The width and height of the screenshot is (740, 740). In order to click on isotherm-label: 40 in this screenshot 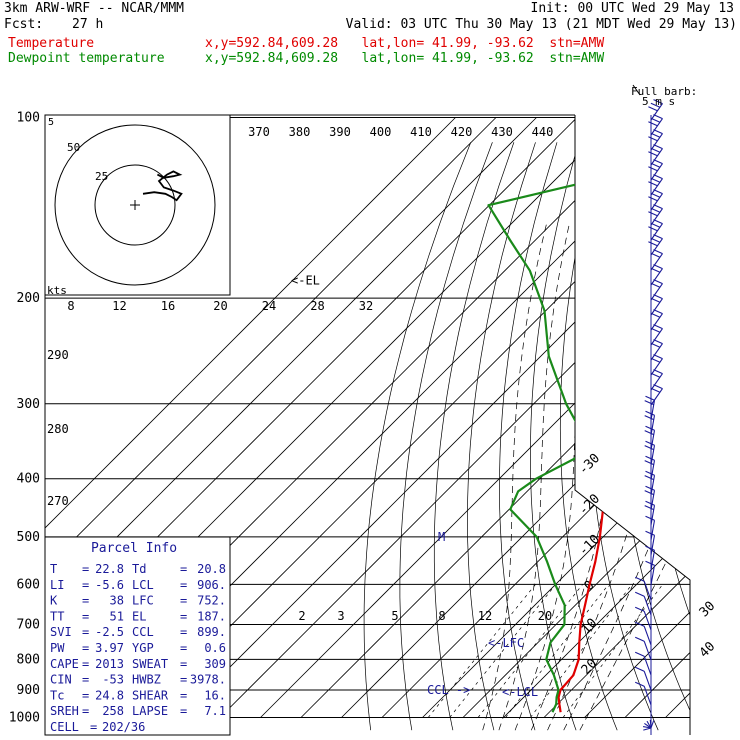, I will do `click(708, 650)`.